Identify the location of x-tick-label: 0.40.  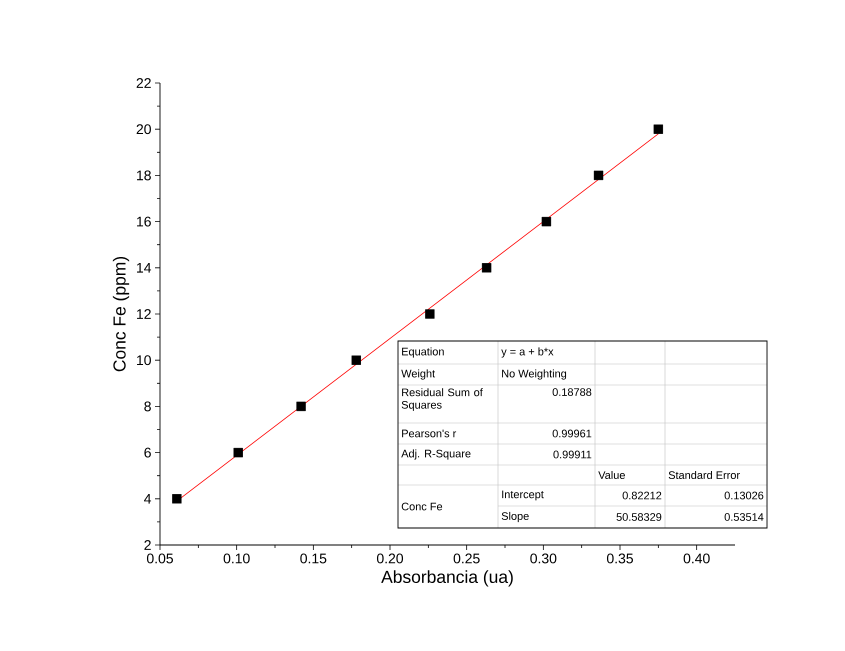
(697, 559).